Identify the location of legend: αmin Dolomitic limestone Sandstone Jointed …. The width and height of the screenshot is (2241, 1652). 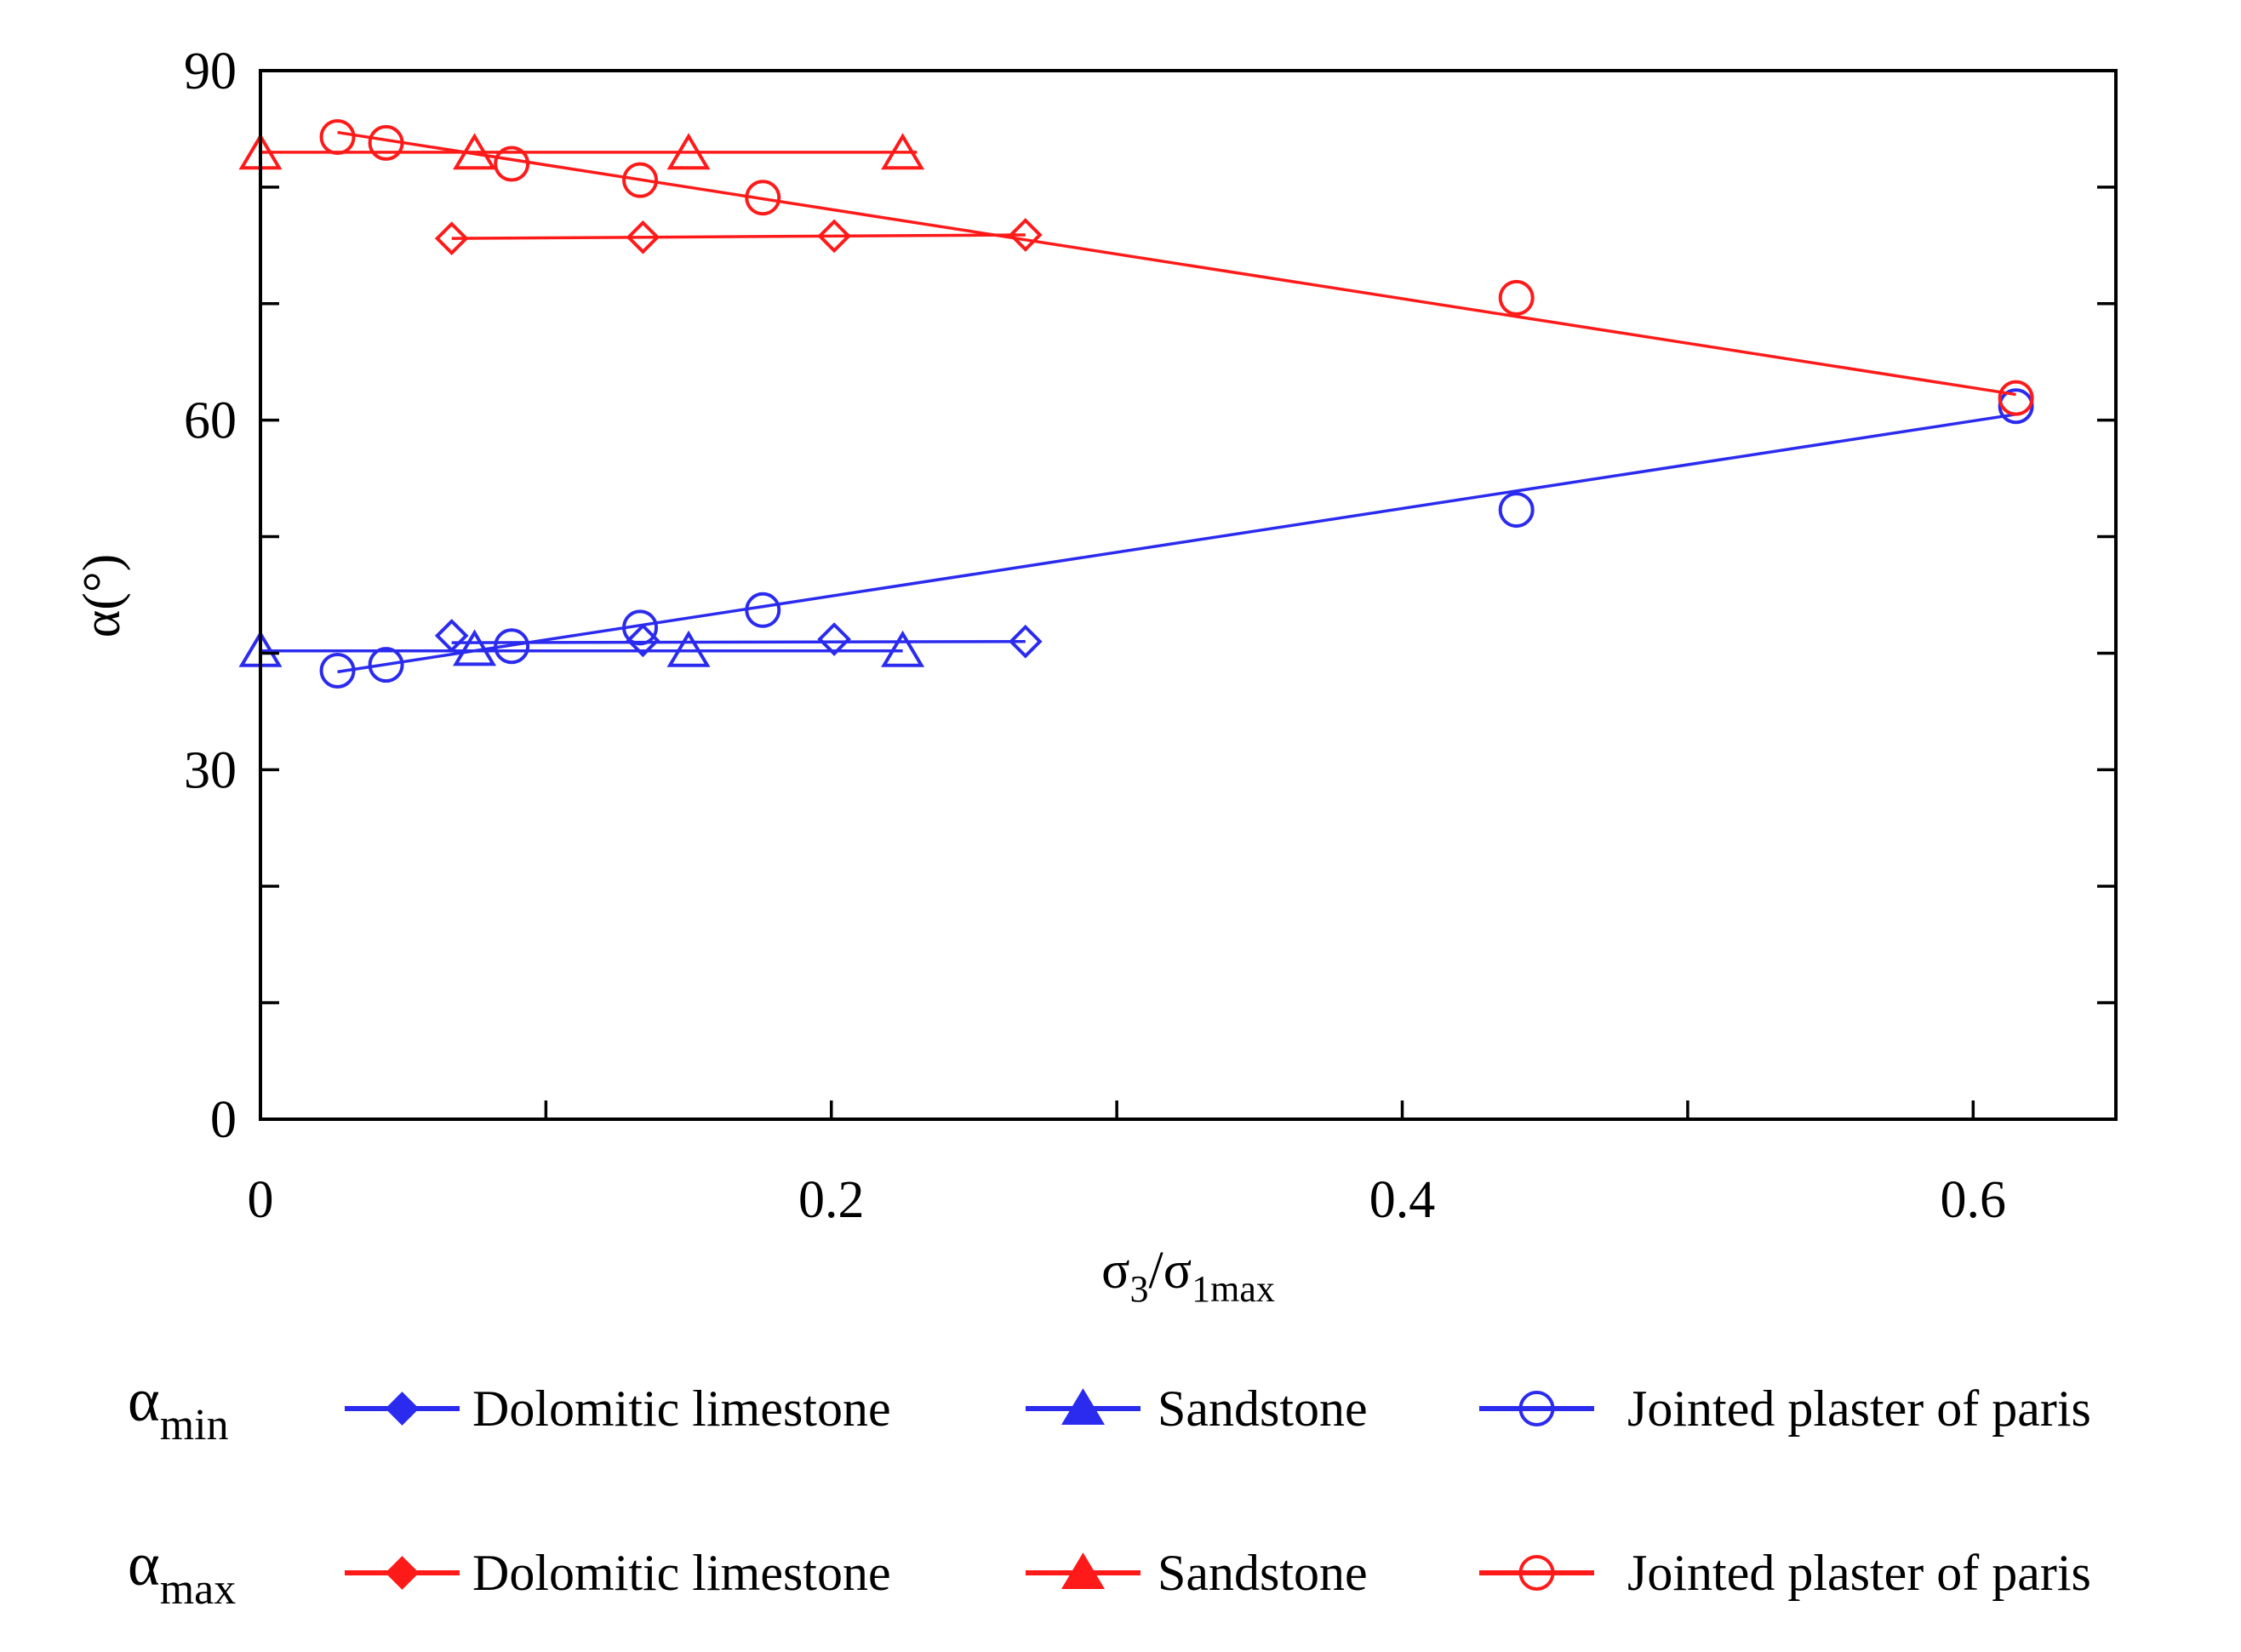
(1110, 1490).